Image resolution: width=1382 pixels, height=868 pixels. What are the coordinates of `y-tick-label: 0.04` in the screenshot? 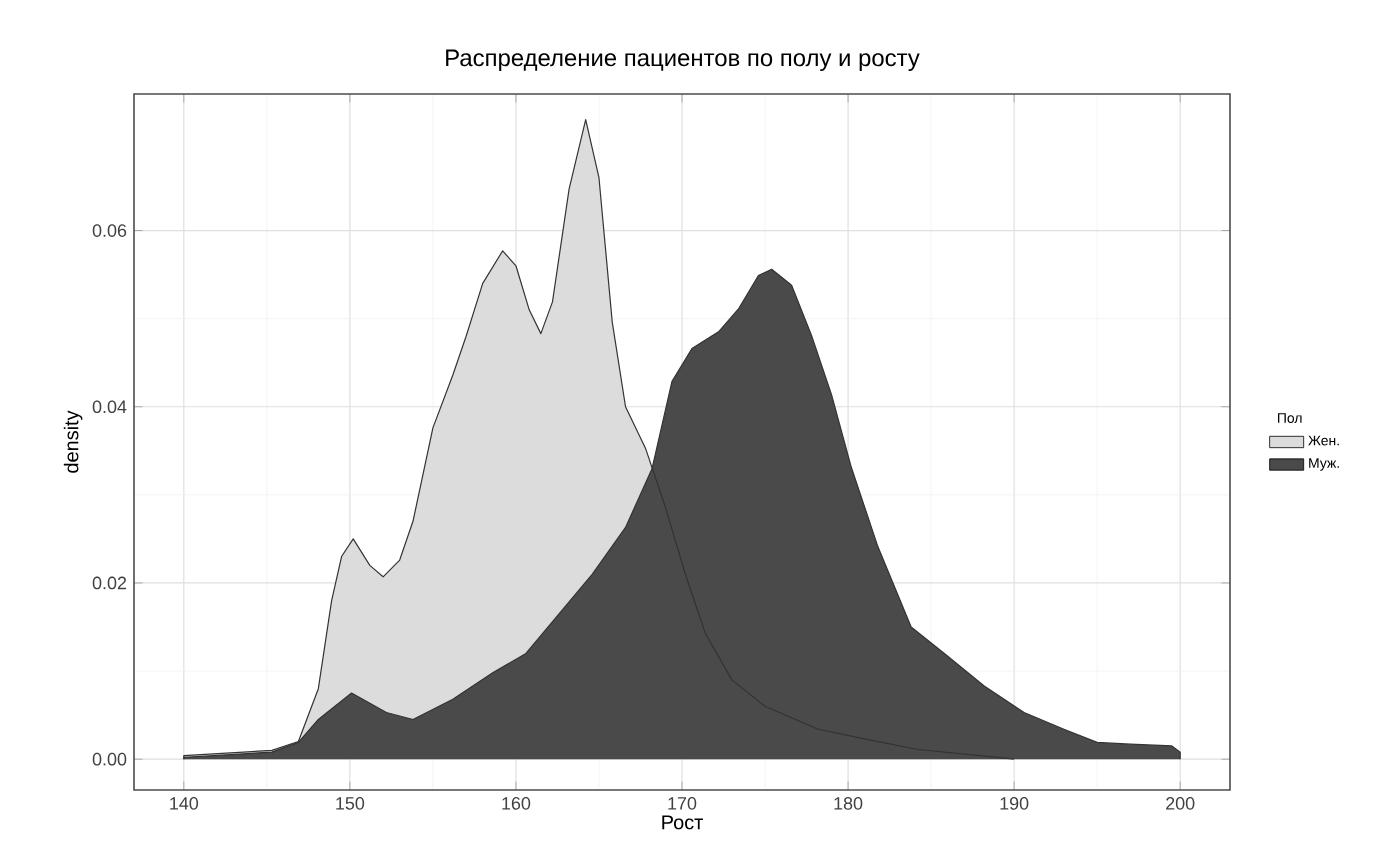 It's located at (109, 407).